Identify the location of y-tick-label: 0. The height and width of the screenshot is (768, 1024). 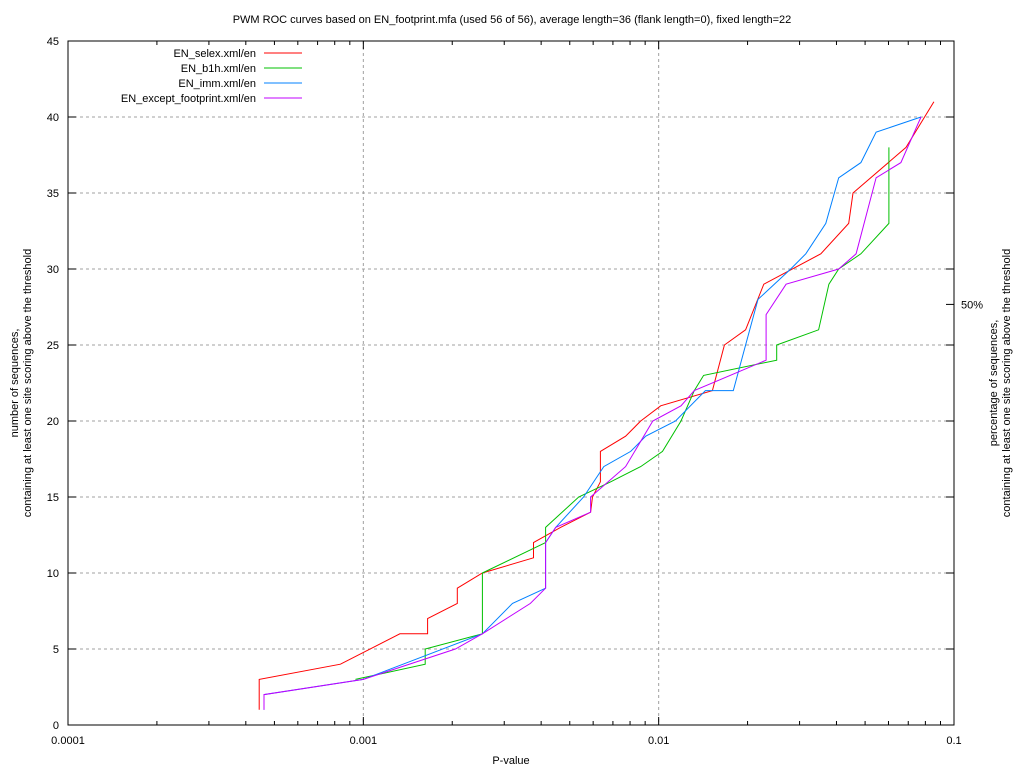
(56, 726).